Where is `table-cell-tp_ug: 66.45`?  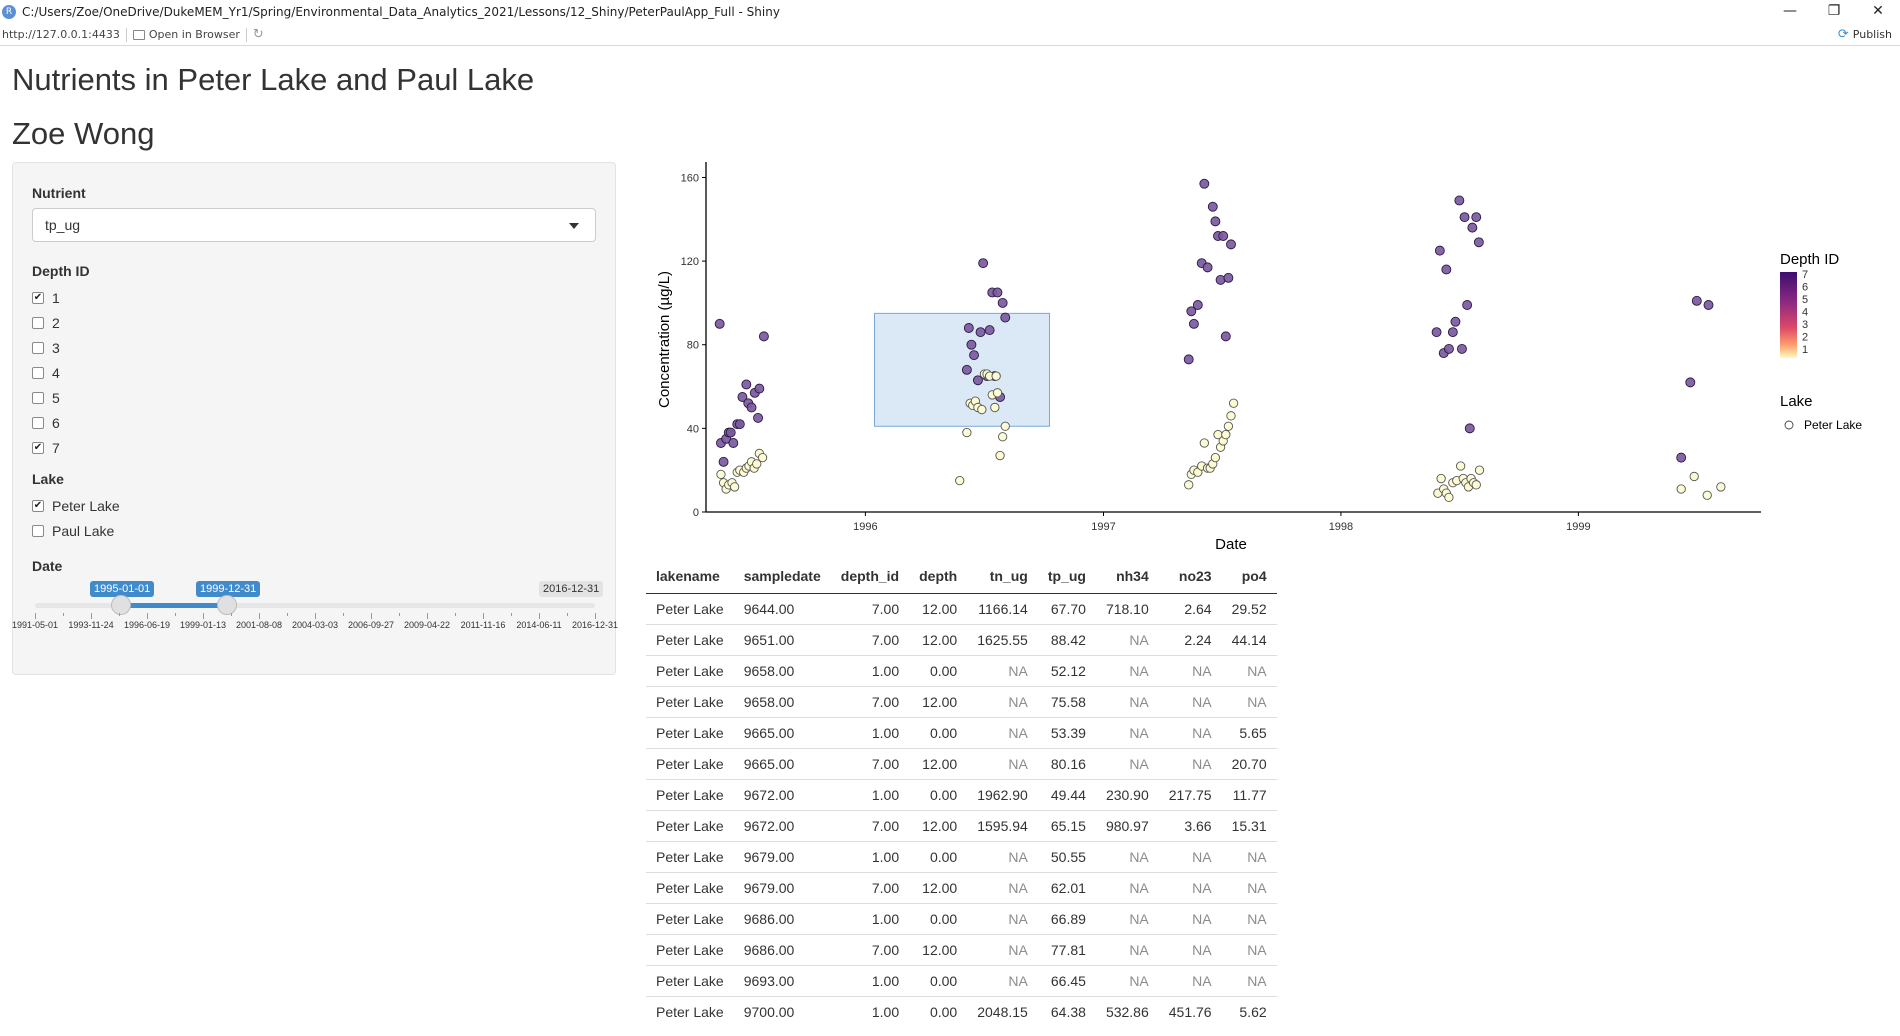 table-cell-tp_ug: 66.45 is located at coordinates (1066, 980).